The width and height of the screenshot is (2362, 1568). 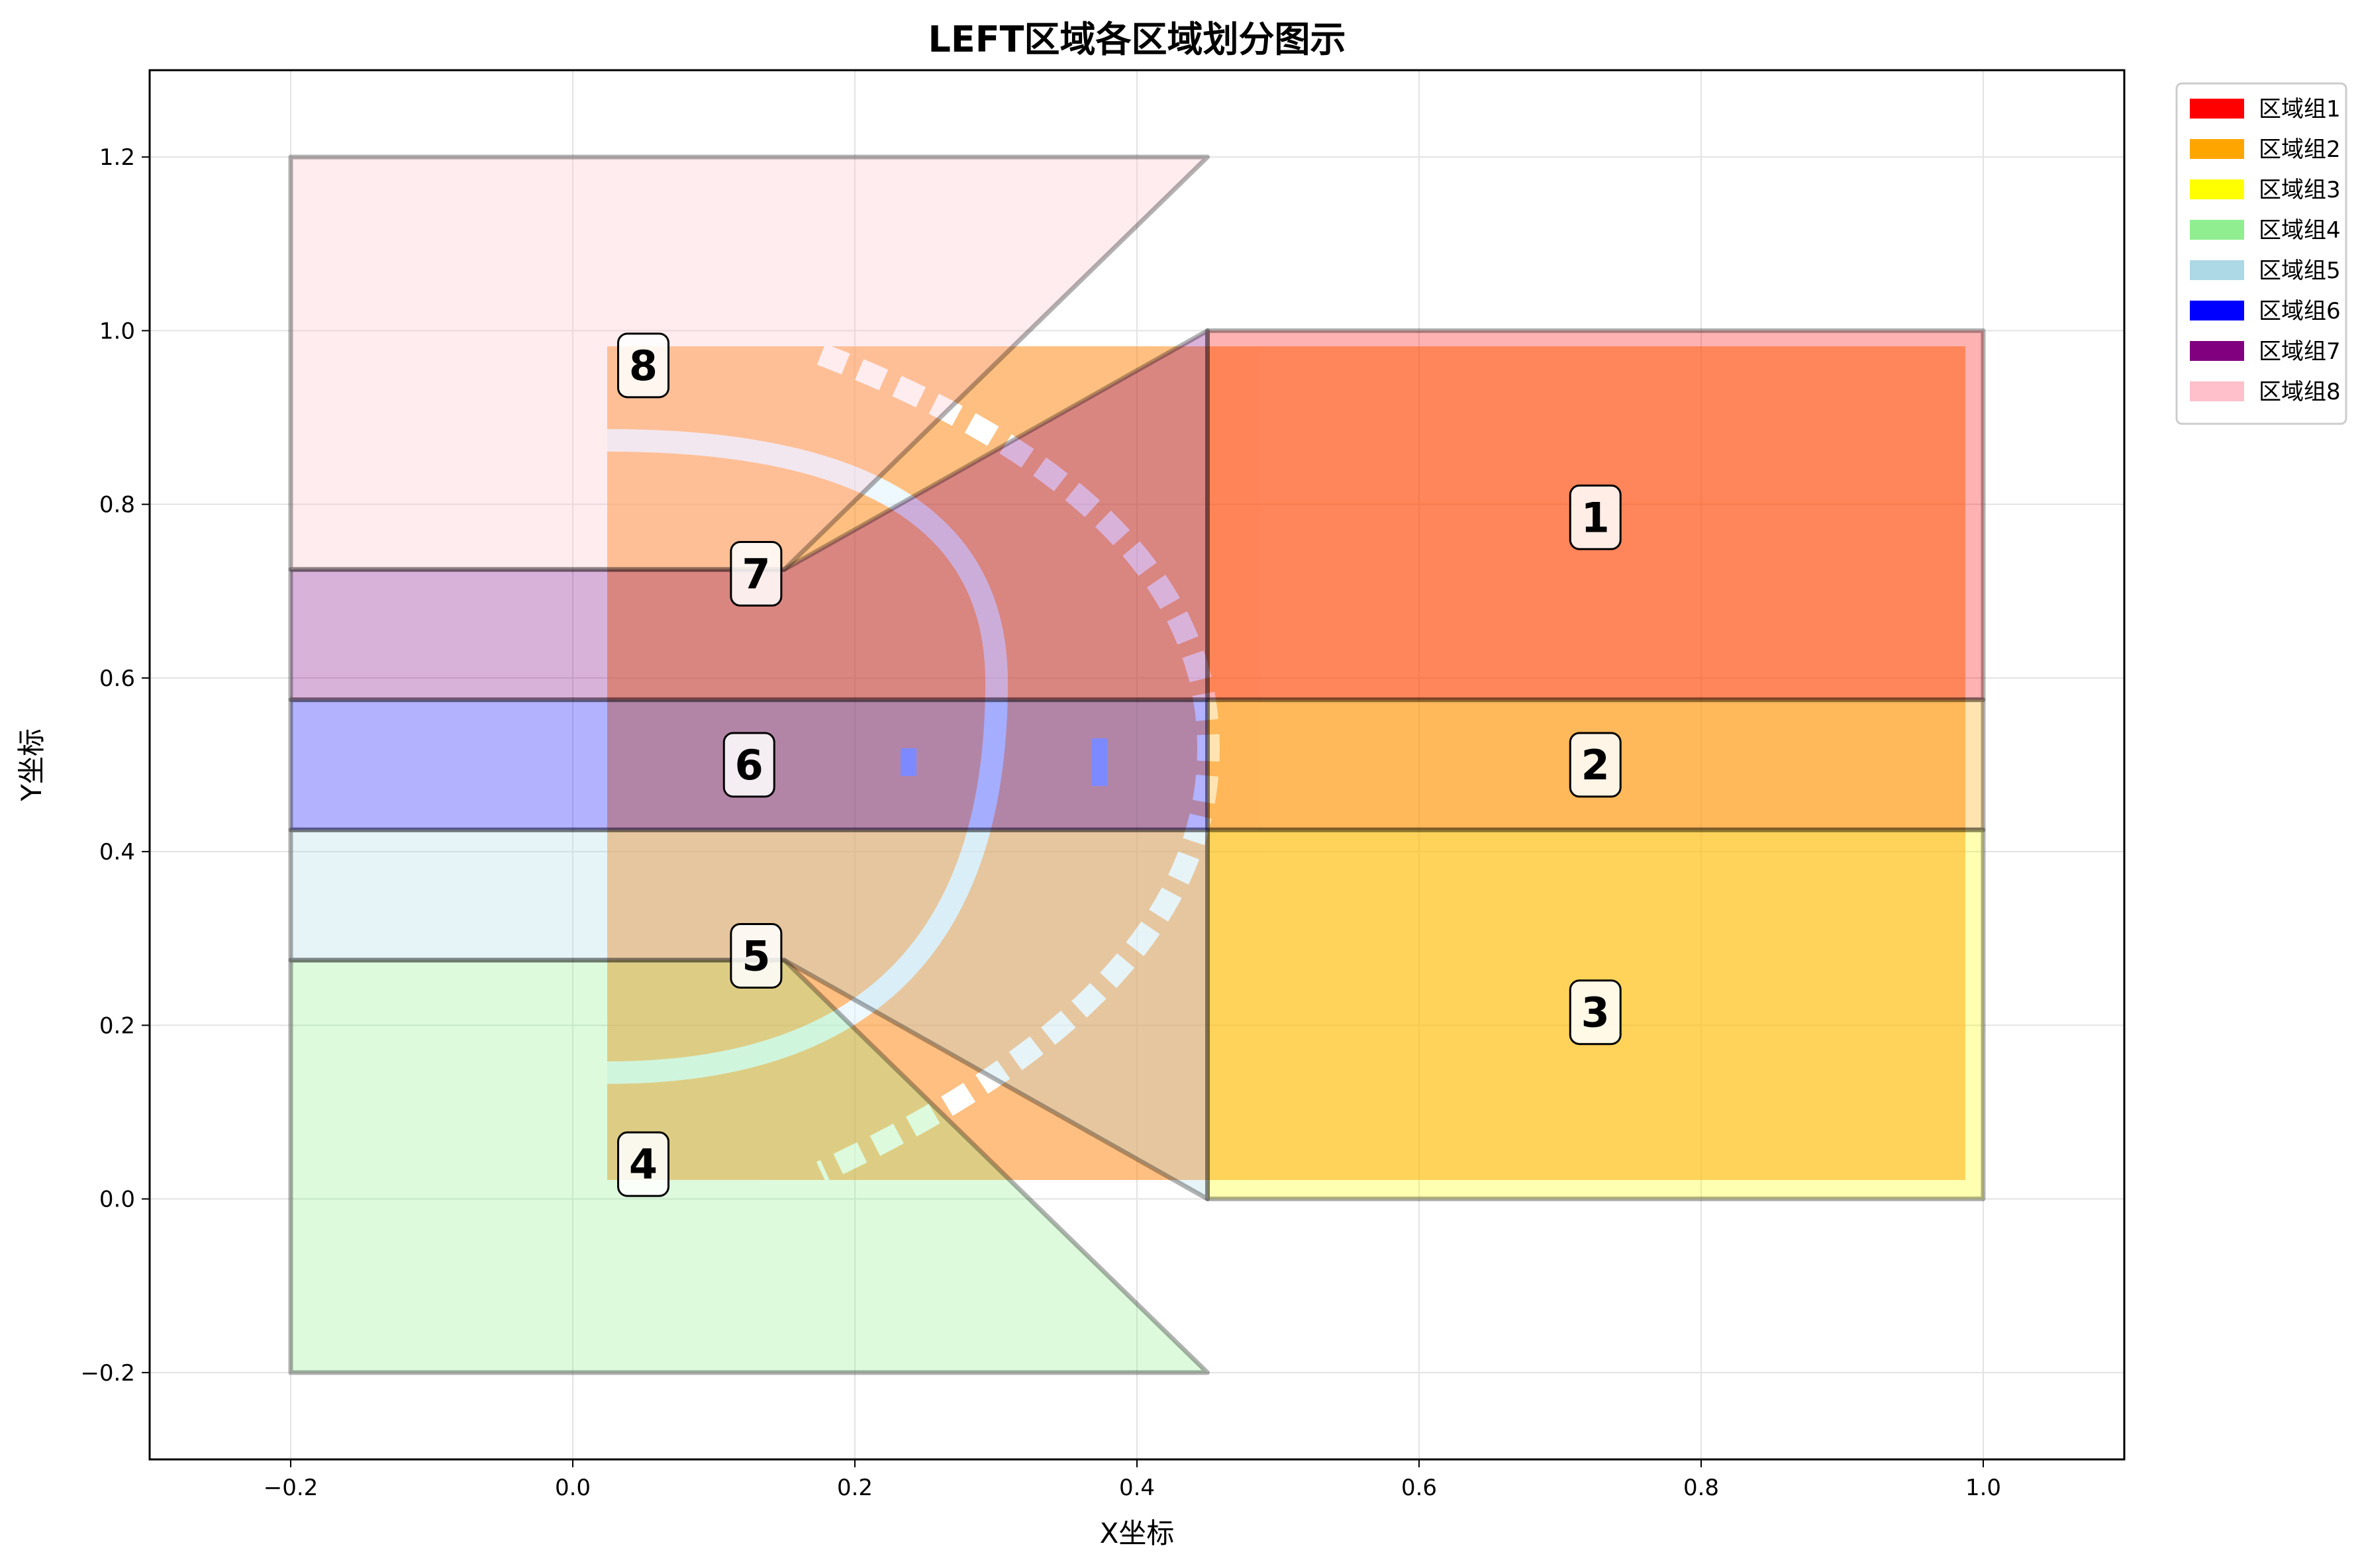 I want to click on legend-entry-label: 区域组8, so click(x=2300, y=392).